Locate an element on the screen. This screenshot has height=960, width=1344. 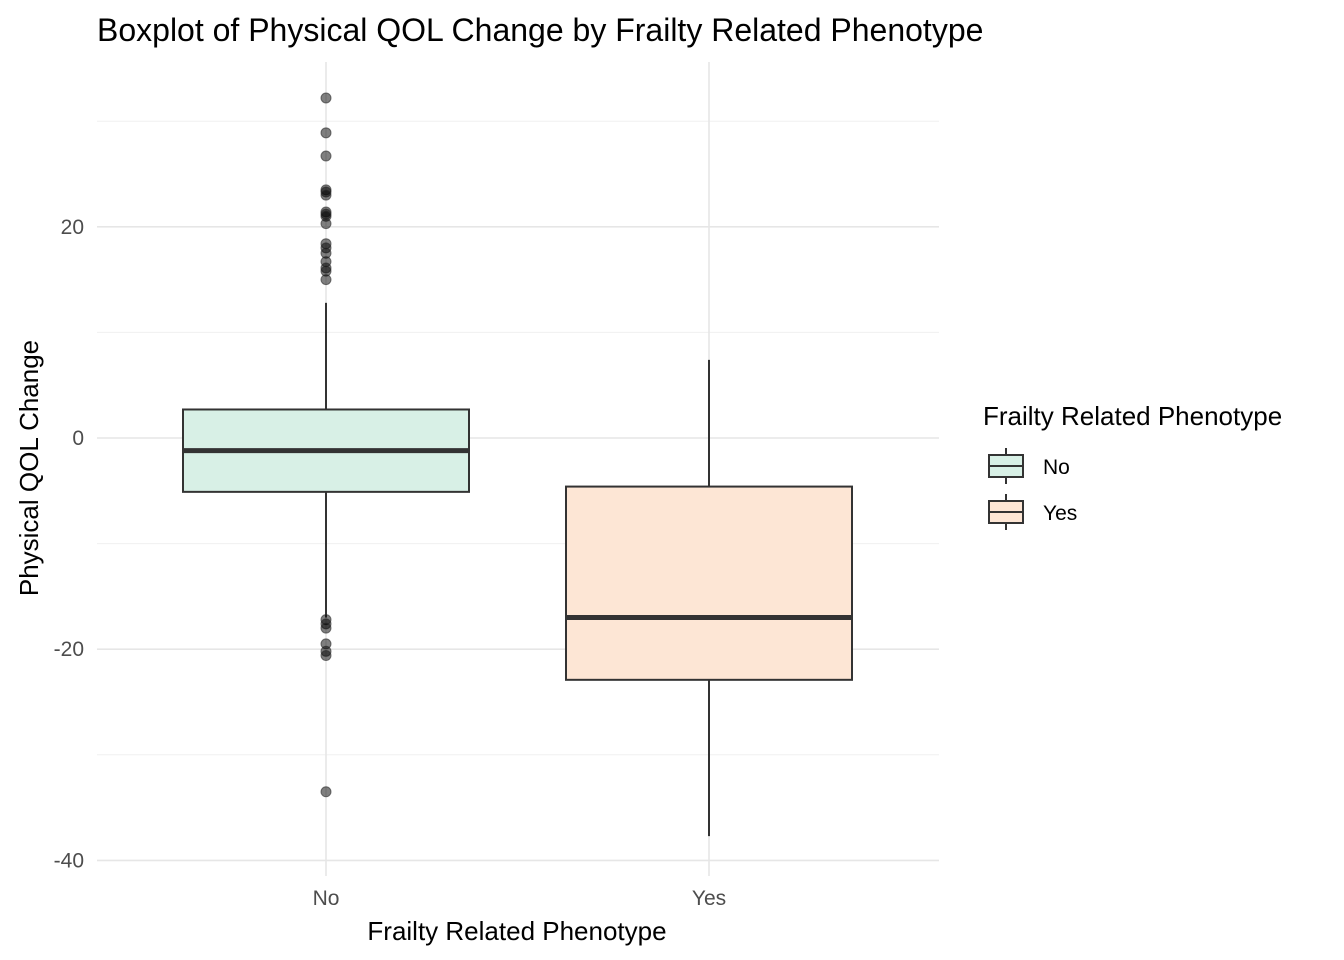
y-tick-label: -40 is located at coordinates (69, 860).